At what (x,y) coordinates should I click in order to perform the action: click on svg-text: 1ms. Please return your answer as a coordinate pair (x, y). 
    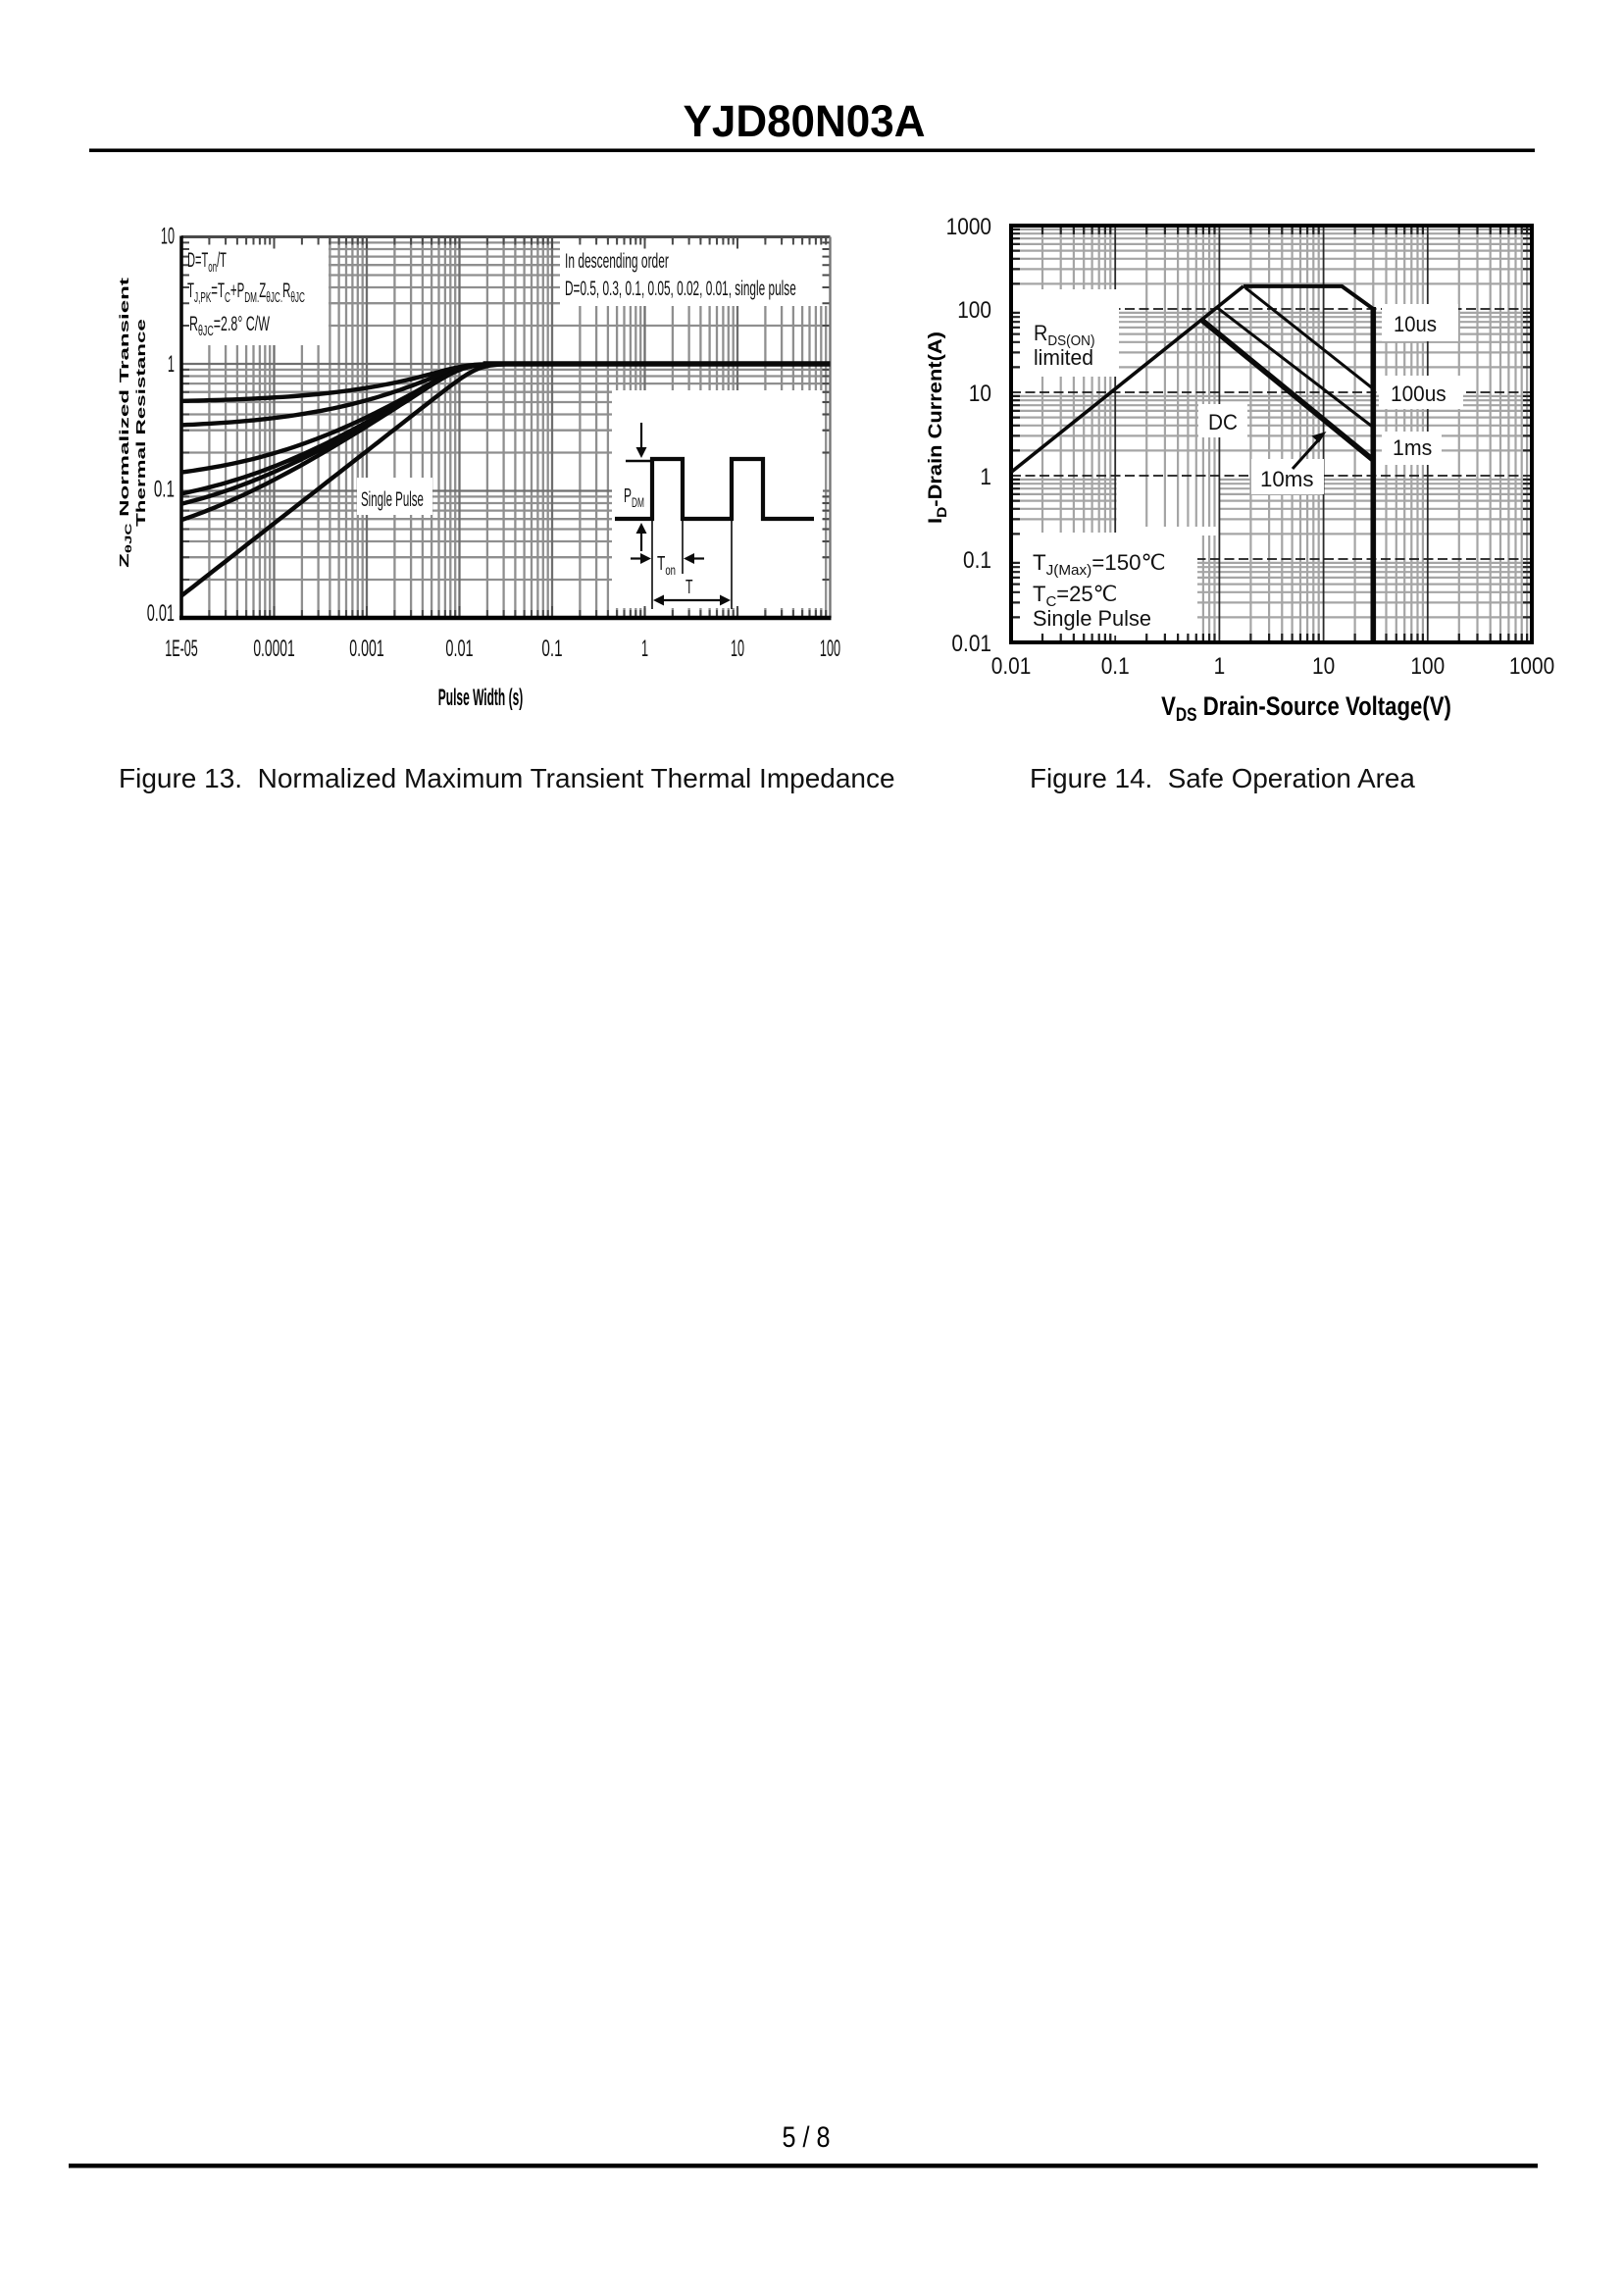
    Looking at the image, I should click on (1412, 447).